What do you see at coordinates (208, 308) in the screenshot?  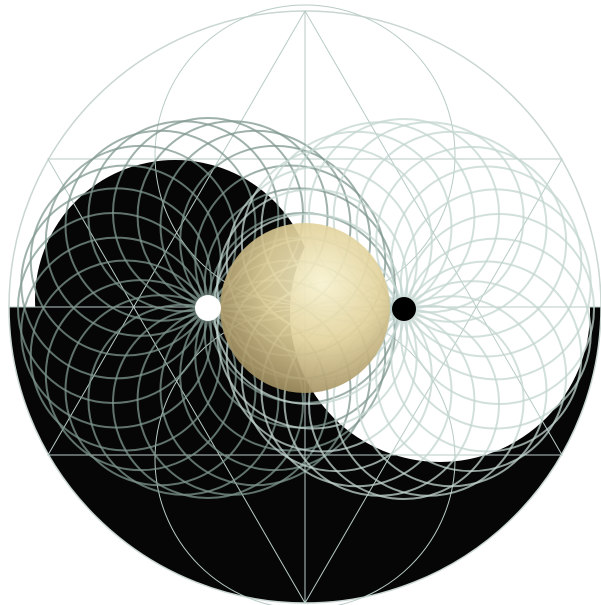 I see `light-dot` at bounding box center [208, 308].